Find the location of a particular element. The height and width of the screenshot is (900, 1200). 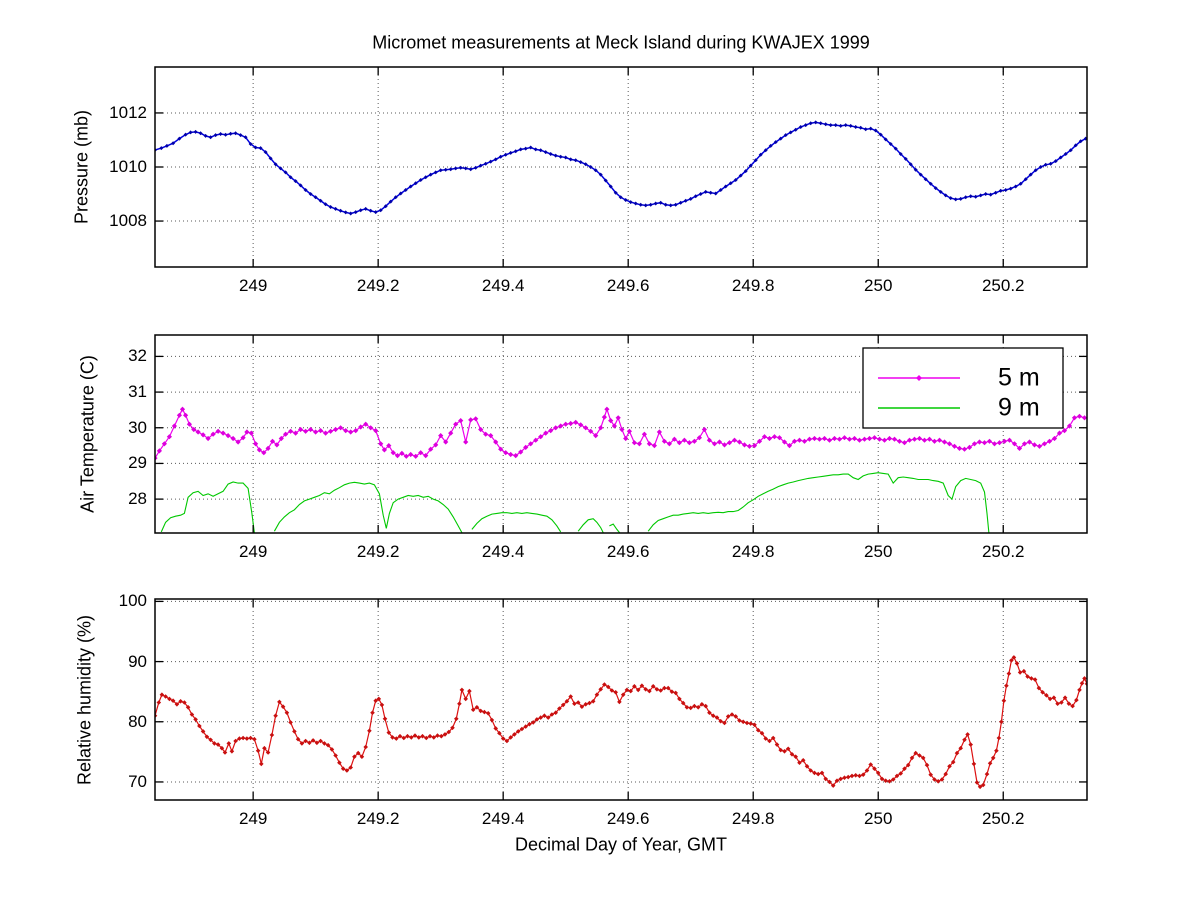

series-9-m is located at coordinates (575, 502).